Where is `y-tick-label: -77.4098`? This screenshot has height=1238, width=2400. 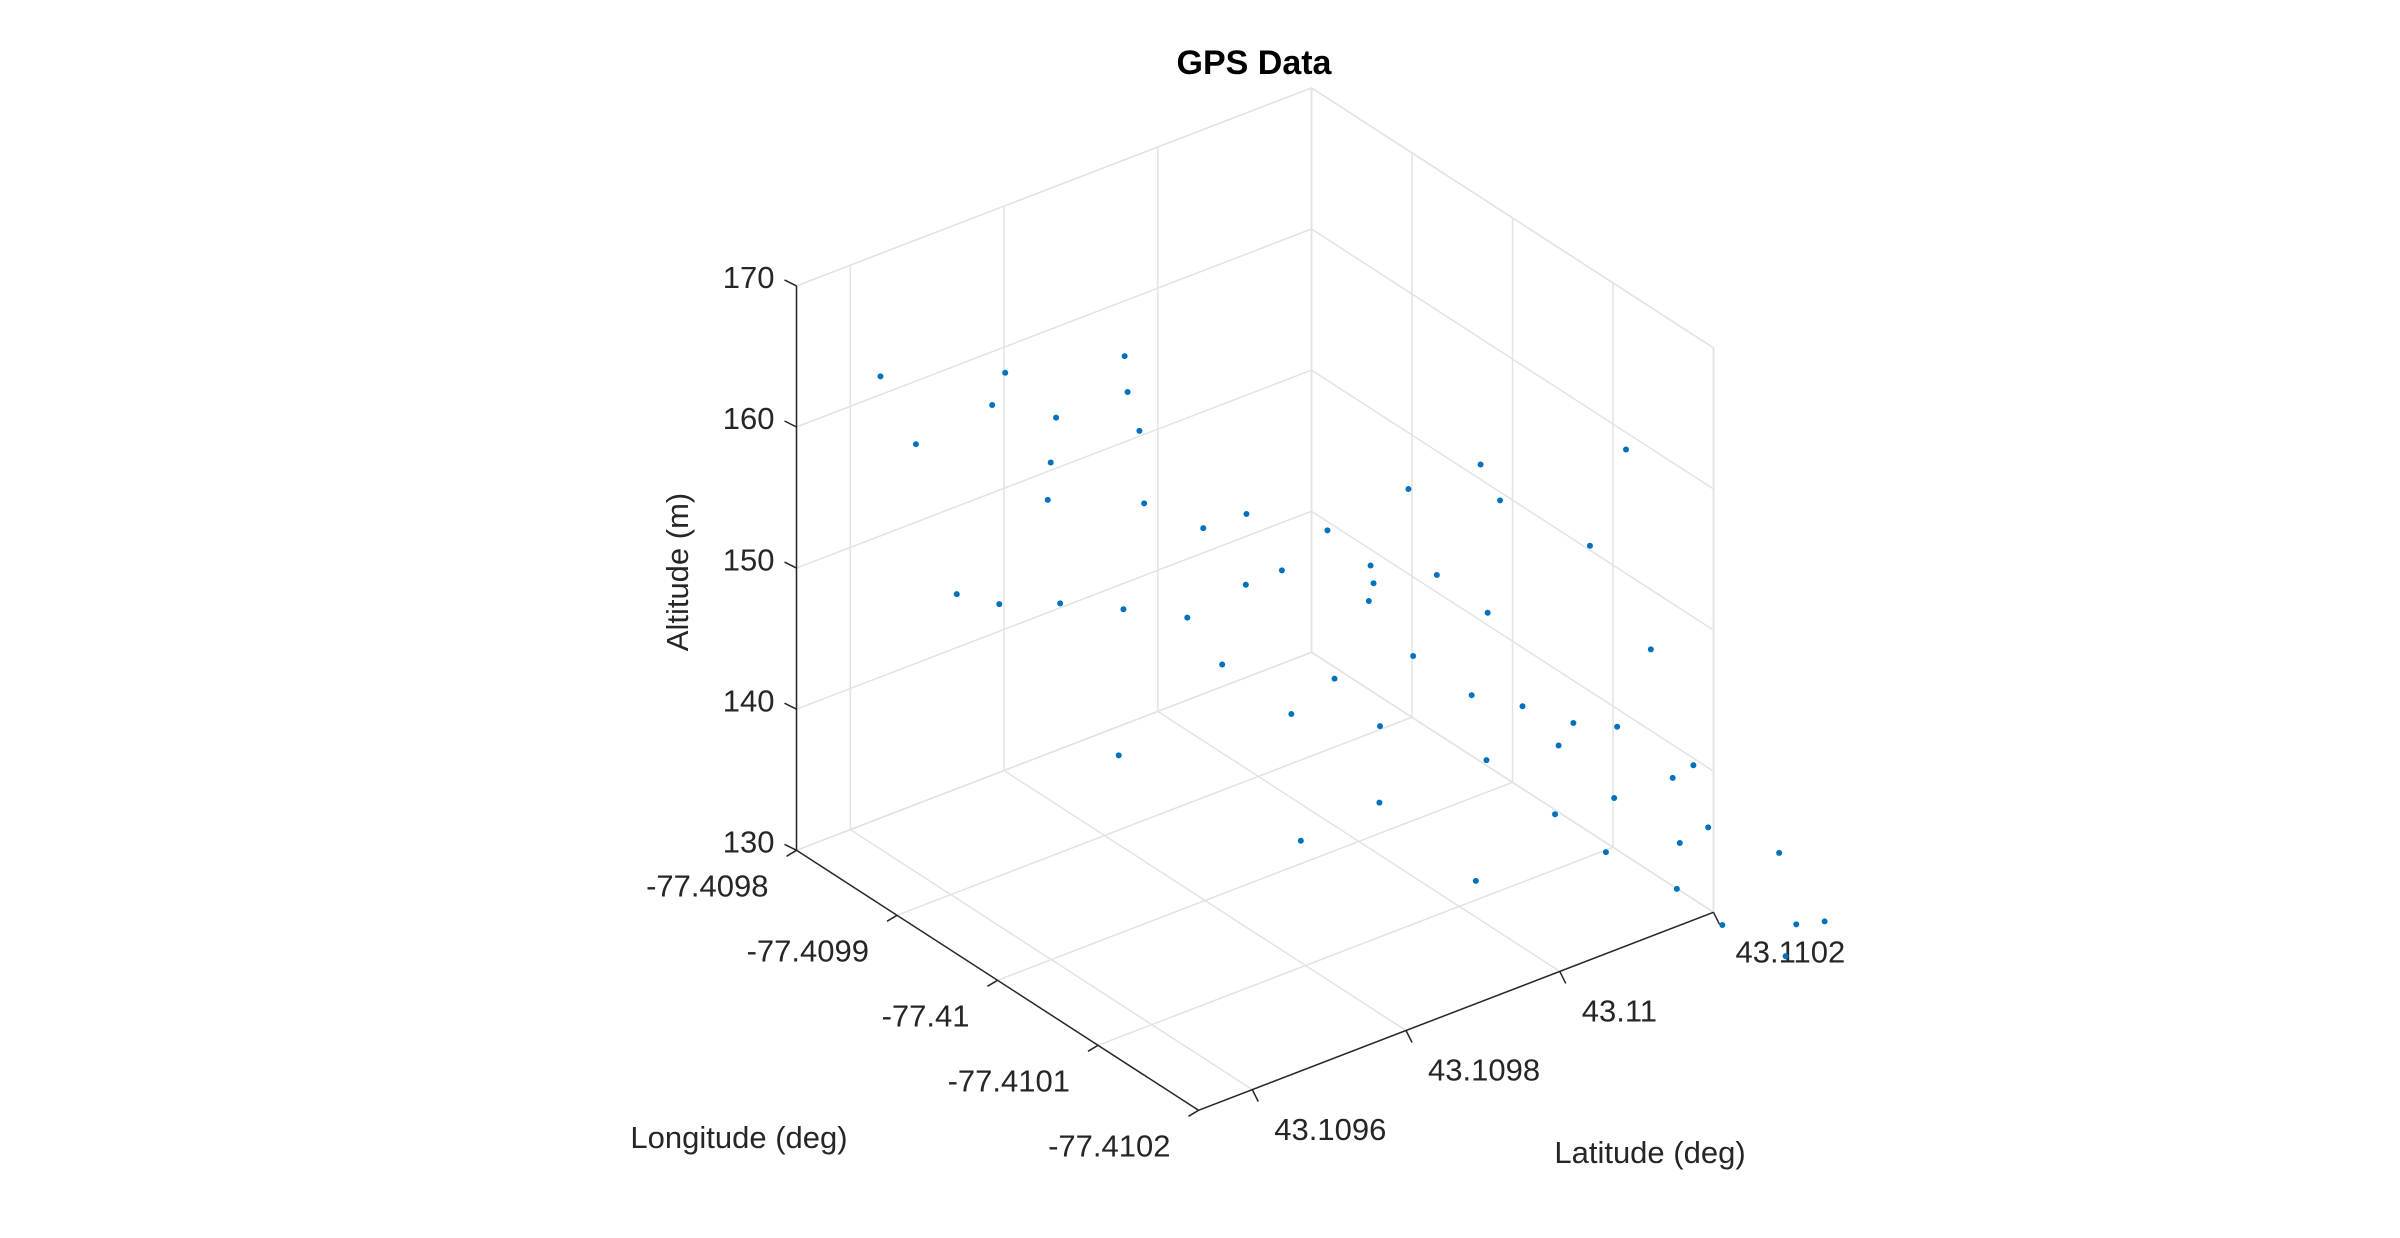
y-tick-label: -77.4098 is located at coordinates (707, 885).